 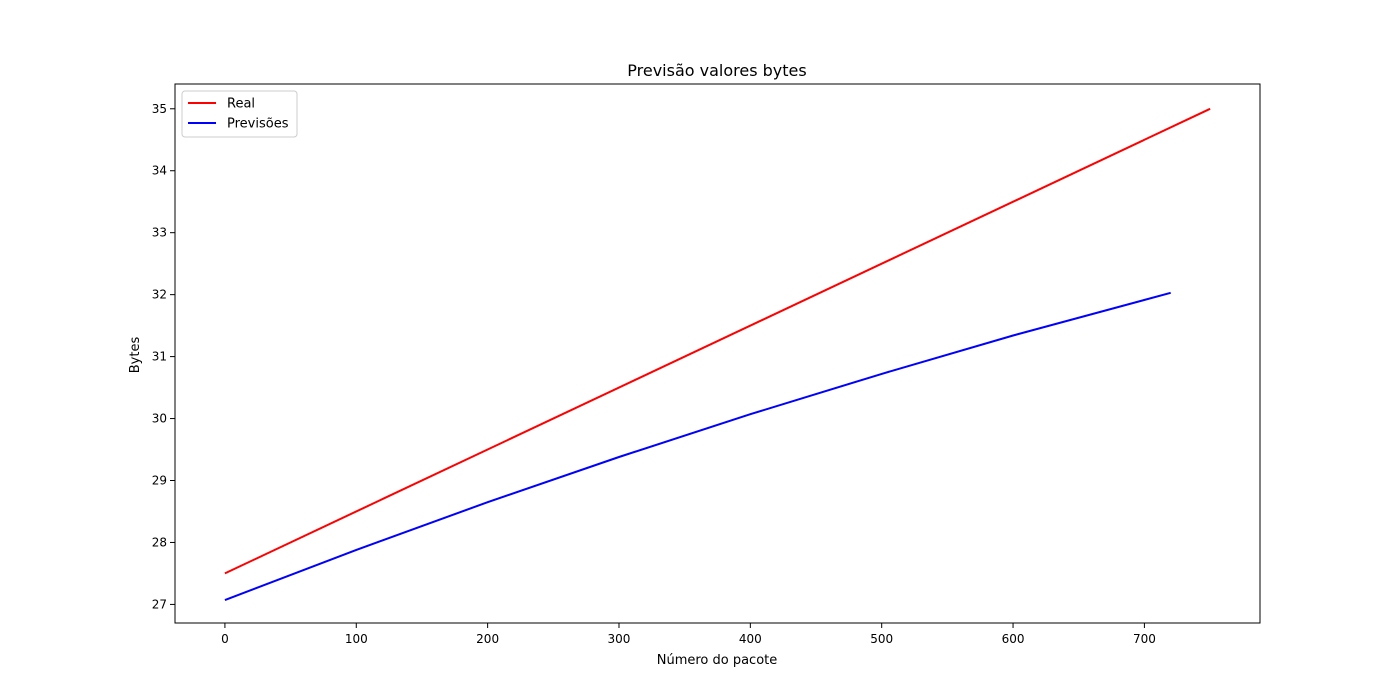 What do you see at coordinates (225, 639) in the screenshot?
I see `x-tick-label: 0` at bounding box center [225, 639].